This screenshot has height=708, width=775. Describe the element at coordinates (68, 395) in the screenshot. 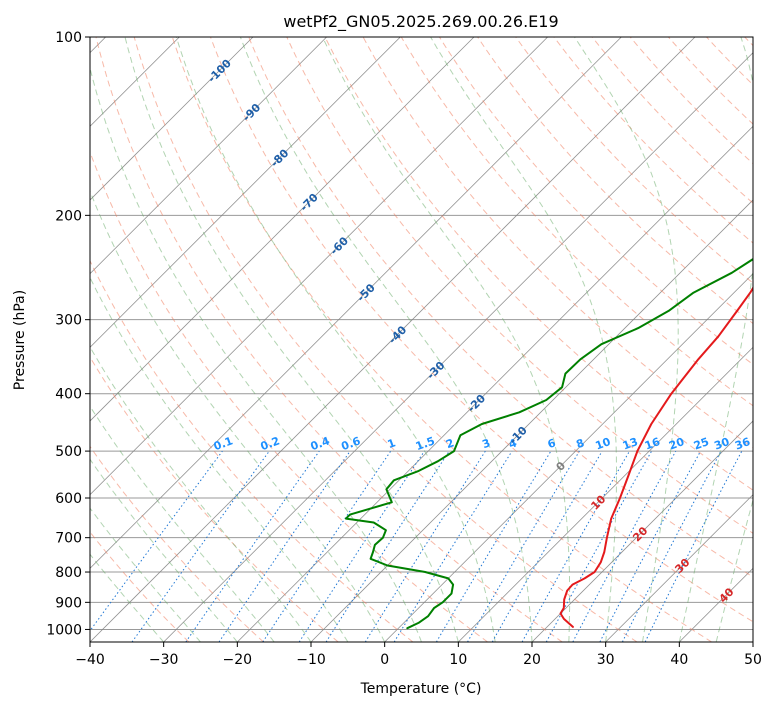

I see `y-tick-label: 400` at that location.